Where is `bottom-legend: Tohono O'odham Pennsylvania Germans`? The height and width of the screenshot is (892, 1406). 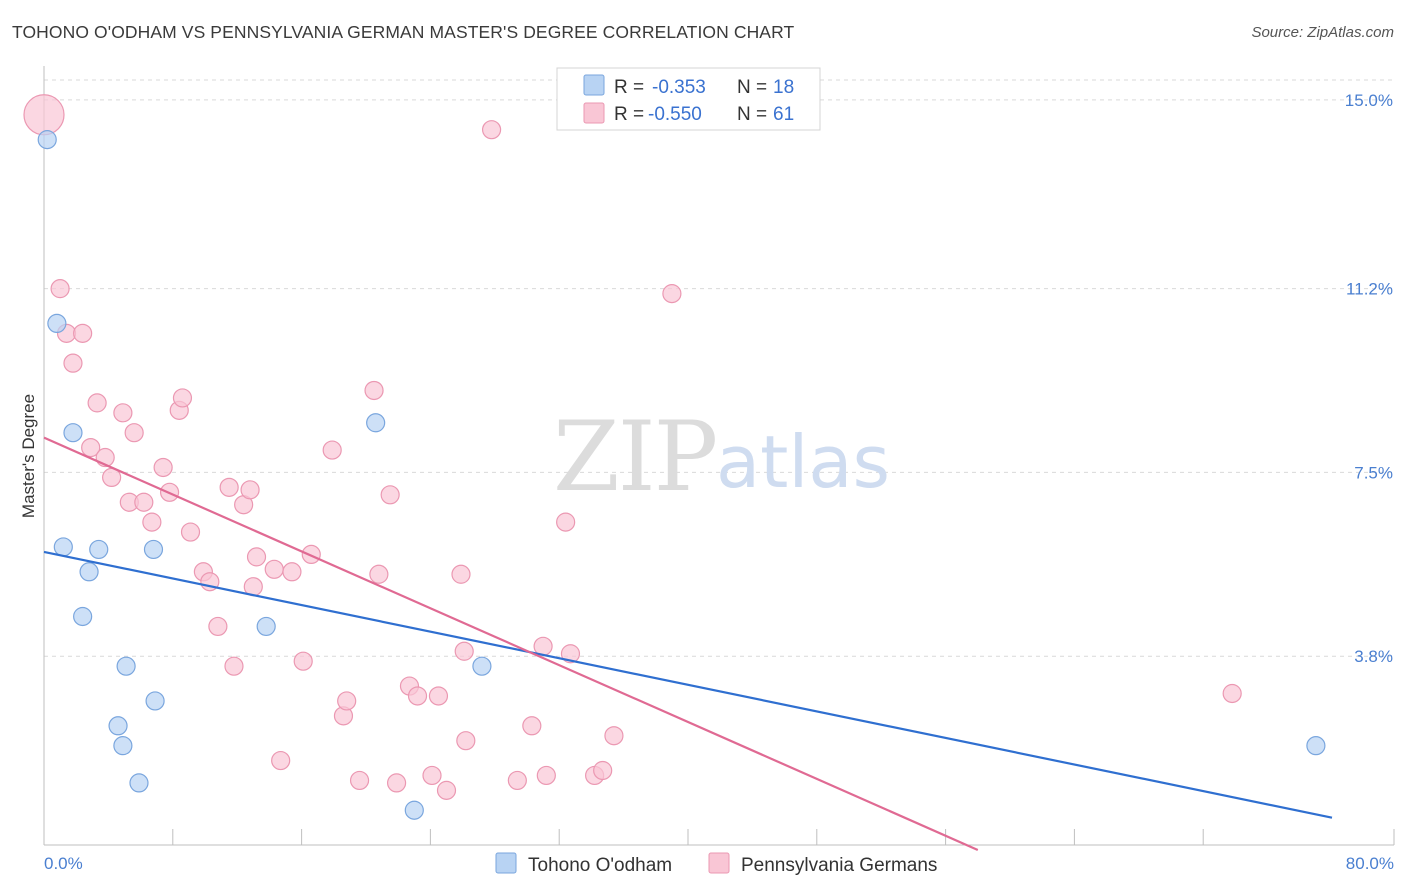
bottom-legend: Tohono O'odham Pennsylvania Germans is located at coordinates (716, 864).